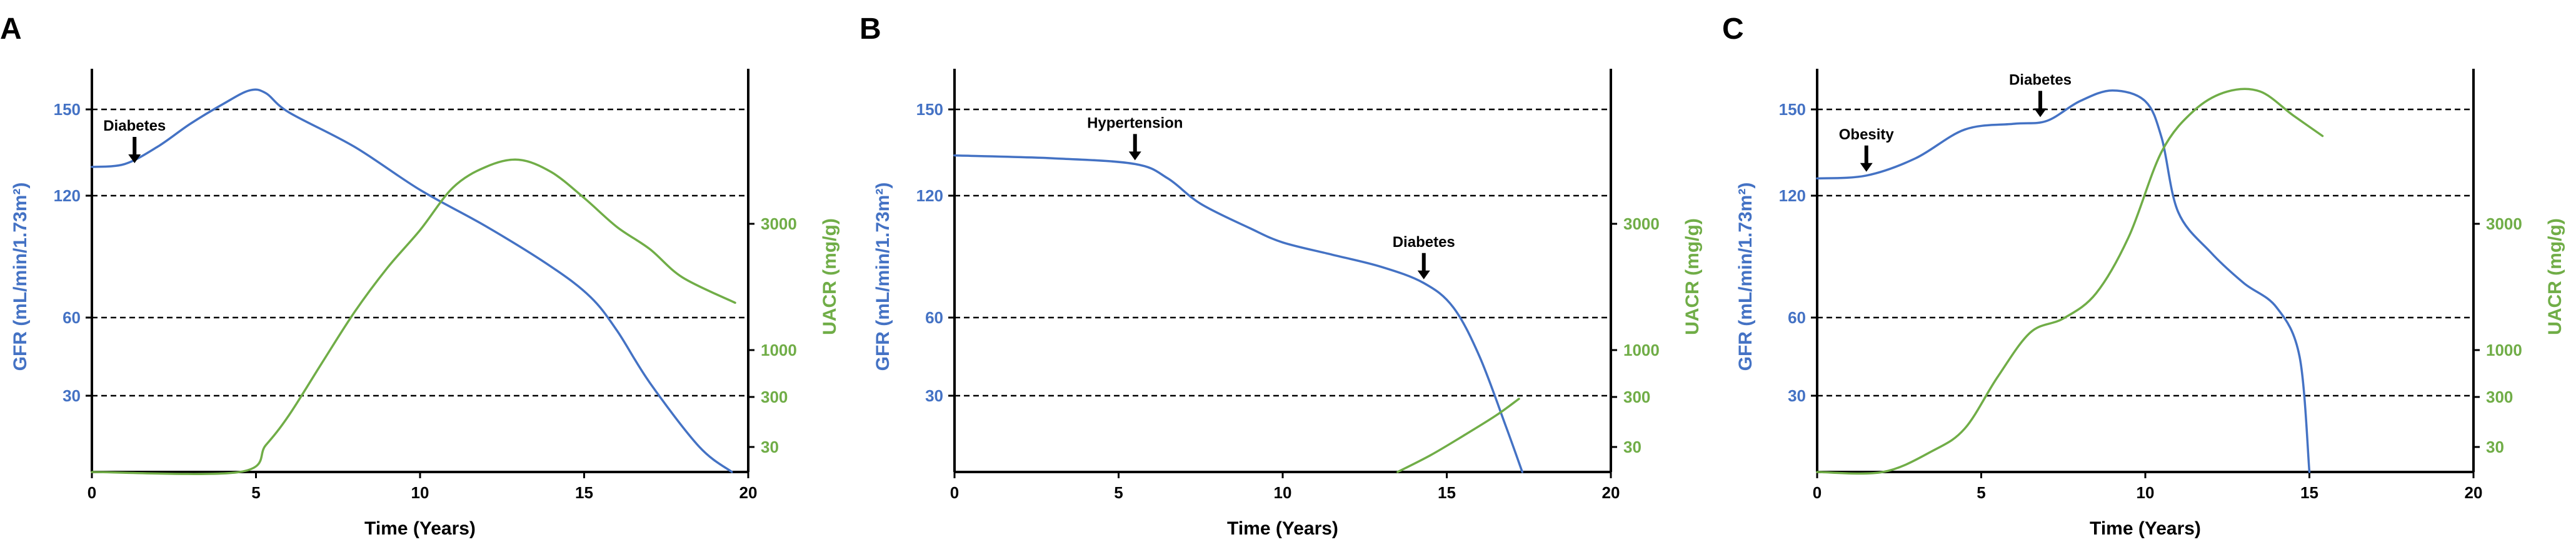 The height and width of the screenshot is (557, 2576). Describe the element at coordinates (870, 29) in the screenshot. I see `panel-letter: B` at that location.